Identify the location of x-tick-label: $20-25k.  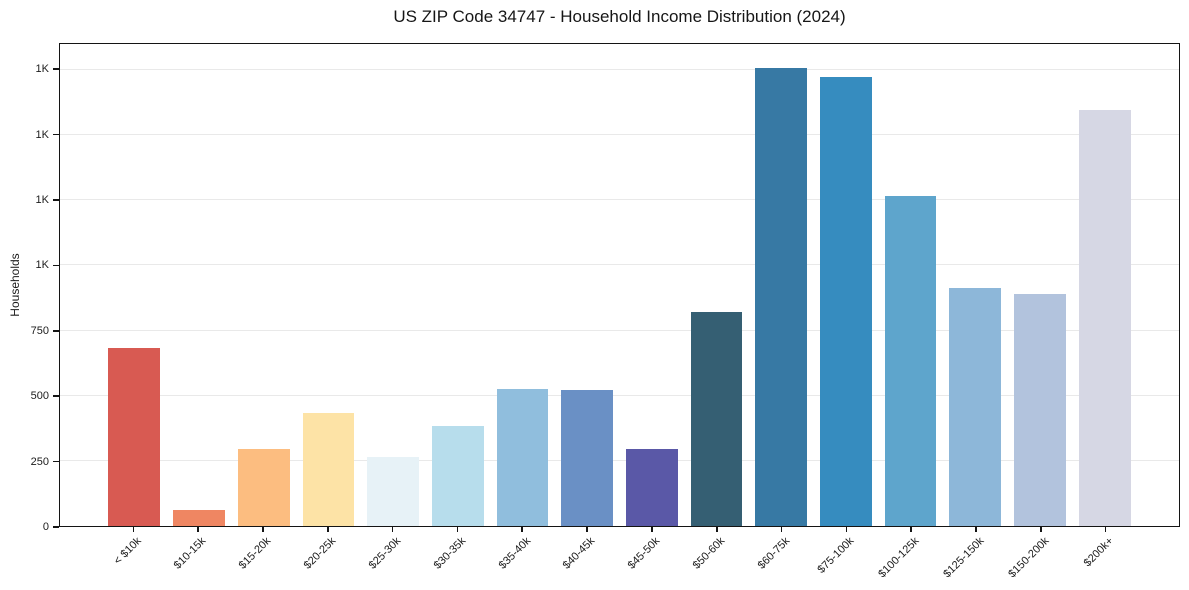
(320, 553).